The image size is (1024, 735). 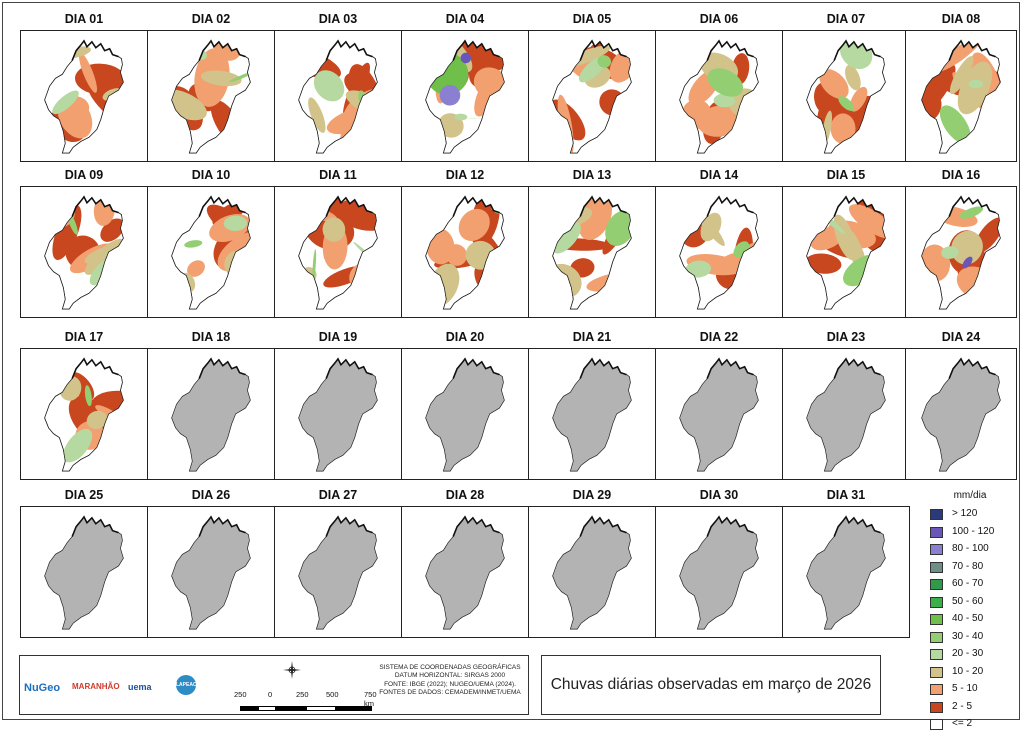 What do you see at coordinates (970, 548) in the screenshot?
I see `legend-label: 80 - 100` at bounding box center [970, 548].